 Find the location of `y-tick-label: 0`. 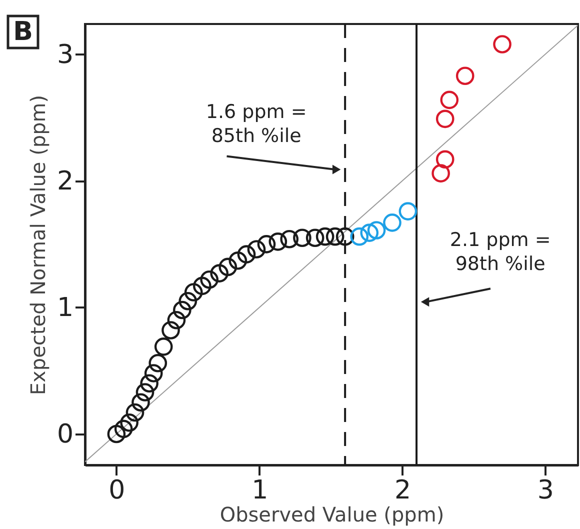

y-tick-label: 0 is located at coordinates (65, 434).